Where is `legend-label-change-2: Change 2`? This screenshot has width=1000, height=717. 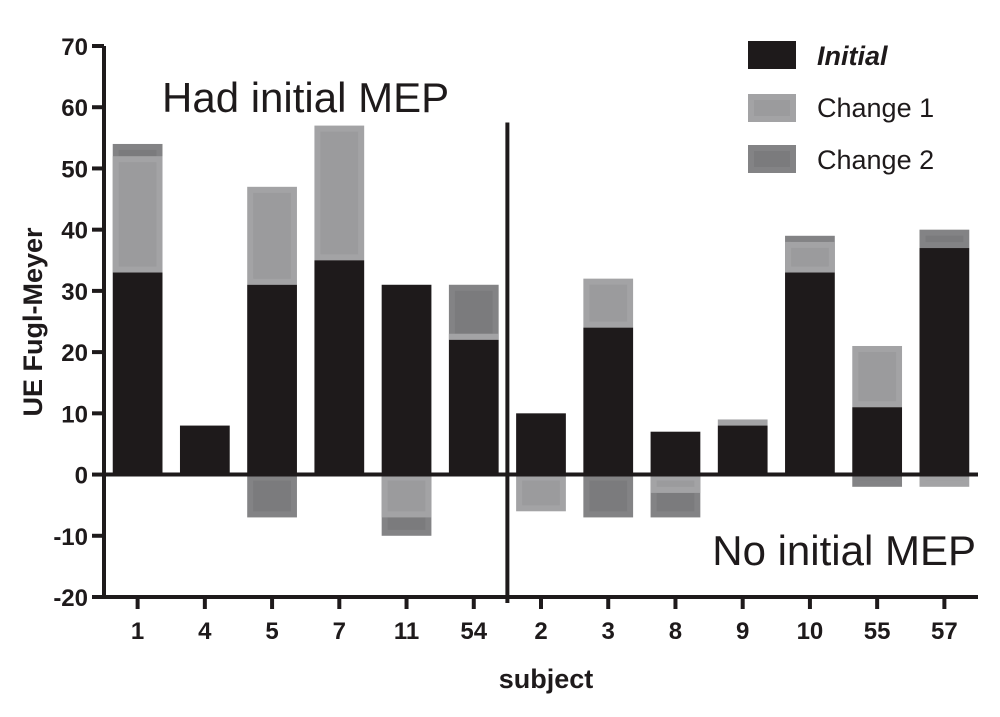
legend-label-change-2: Change 2 is located at coordinates (875, 160).